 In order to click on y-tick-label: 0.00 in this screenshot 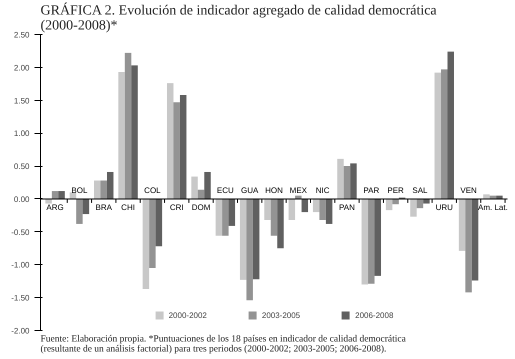, I will do `click(22, 199)`.